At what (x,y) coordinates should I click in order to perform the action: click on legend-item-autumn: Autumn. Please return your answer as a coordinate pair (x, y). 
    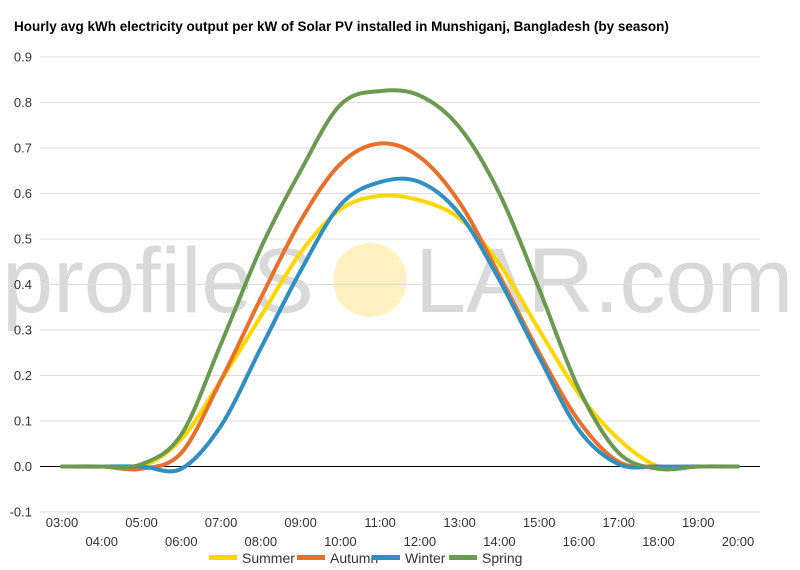
    Looking at the image, I should click on (337, 558).